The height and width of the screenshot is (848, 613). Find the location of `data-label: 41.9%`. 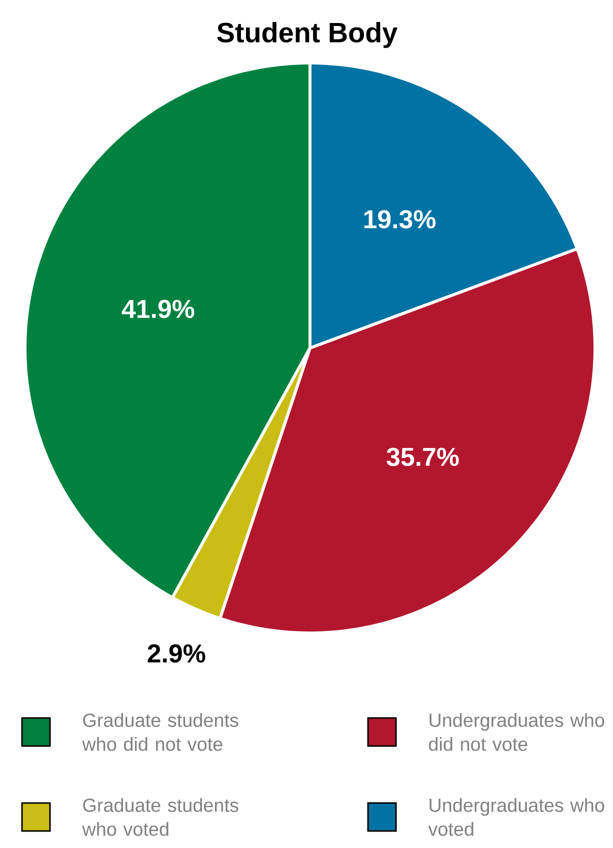

data-label: 41.9% is located at coordinates (158, 309).